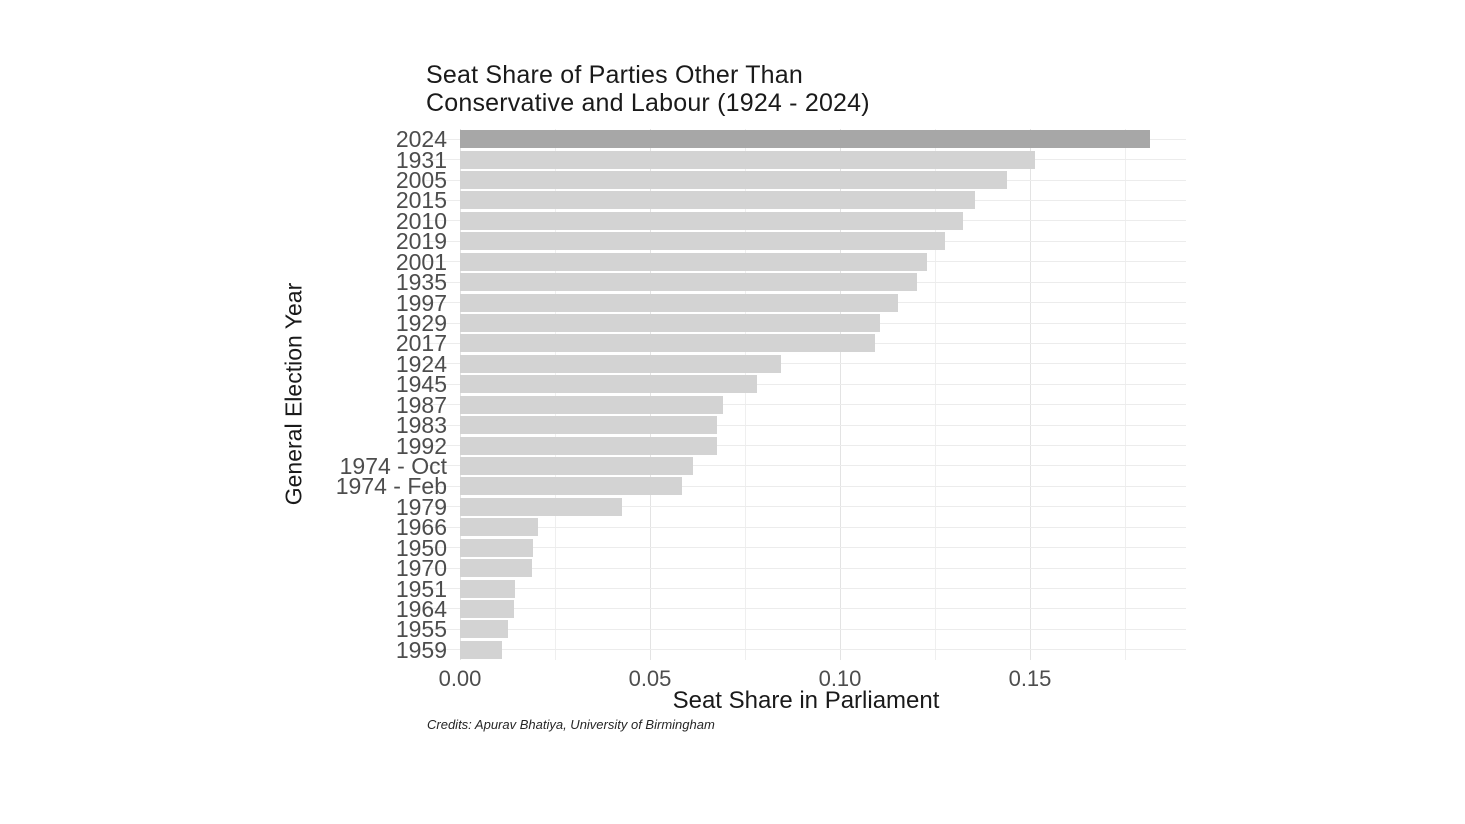 Image resolution: width=1465 pixels, height=824 pixels. Describe the element at coordinates (421, 588) in the screenshot. I see `y-tick-label: 1951` at that location.